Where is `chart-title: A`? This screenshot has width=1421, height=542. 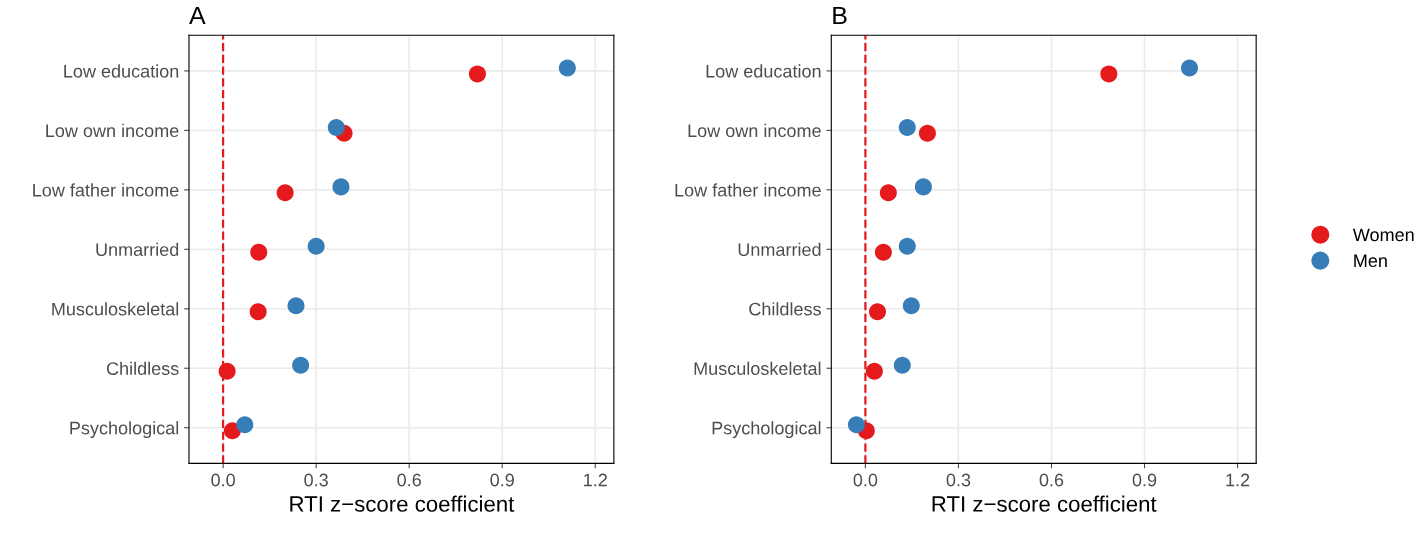
chart-title: A is located at coordinates (197, 15).